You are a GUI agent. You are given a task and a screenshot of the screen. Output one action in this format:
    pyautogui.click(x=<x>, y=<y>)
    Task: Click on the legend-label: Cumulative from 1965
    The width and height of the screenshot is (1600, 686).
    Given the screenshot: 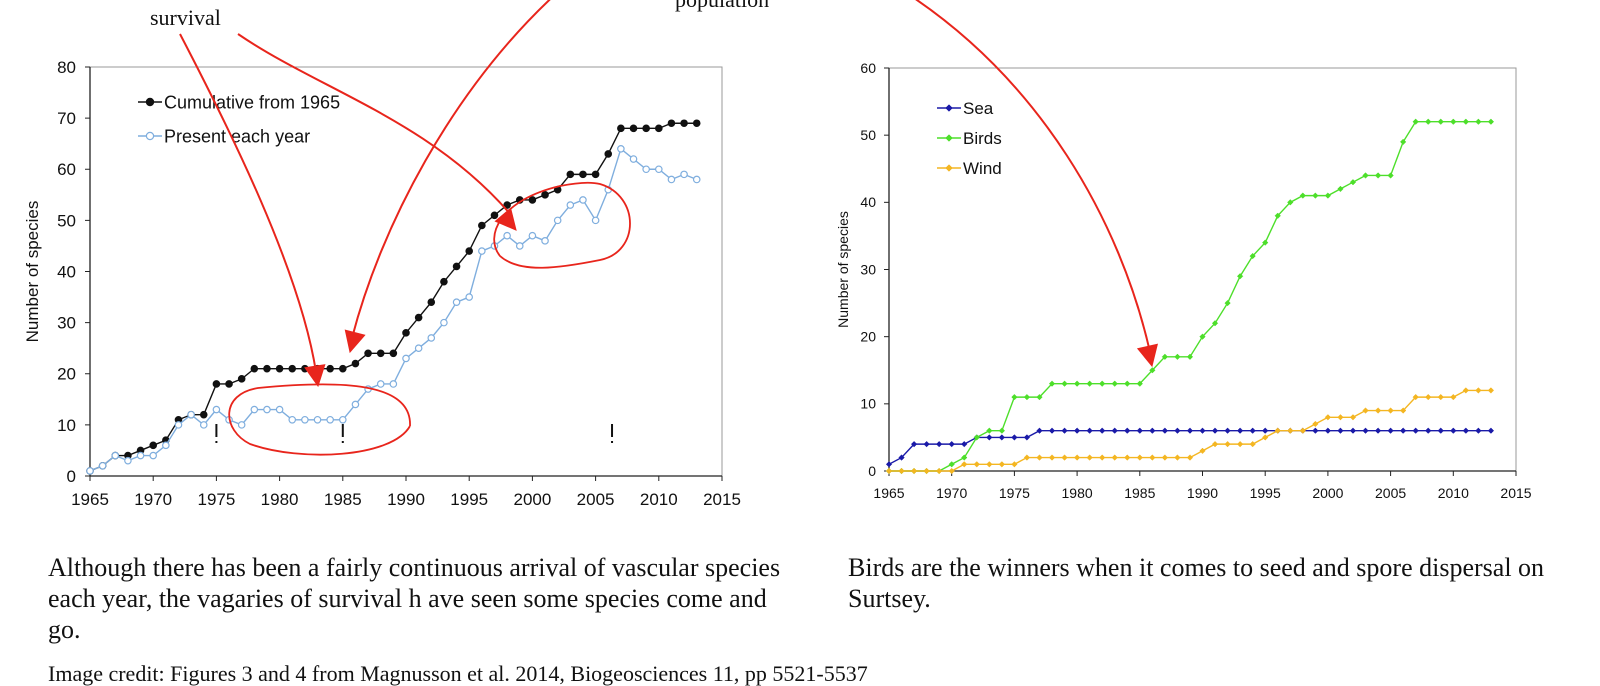 What is the action you would take?
    pyautogui.click(x=252, y=102)
    